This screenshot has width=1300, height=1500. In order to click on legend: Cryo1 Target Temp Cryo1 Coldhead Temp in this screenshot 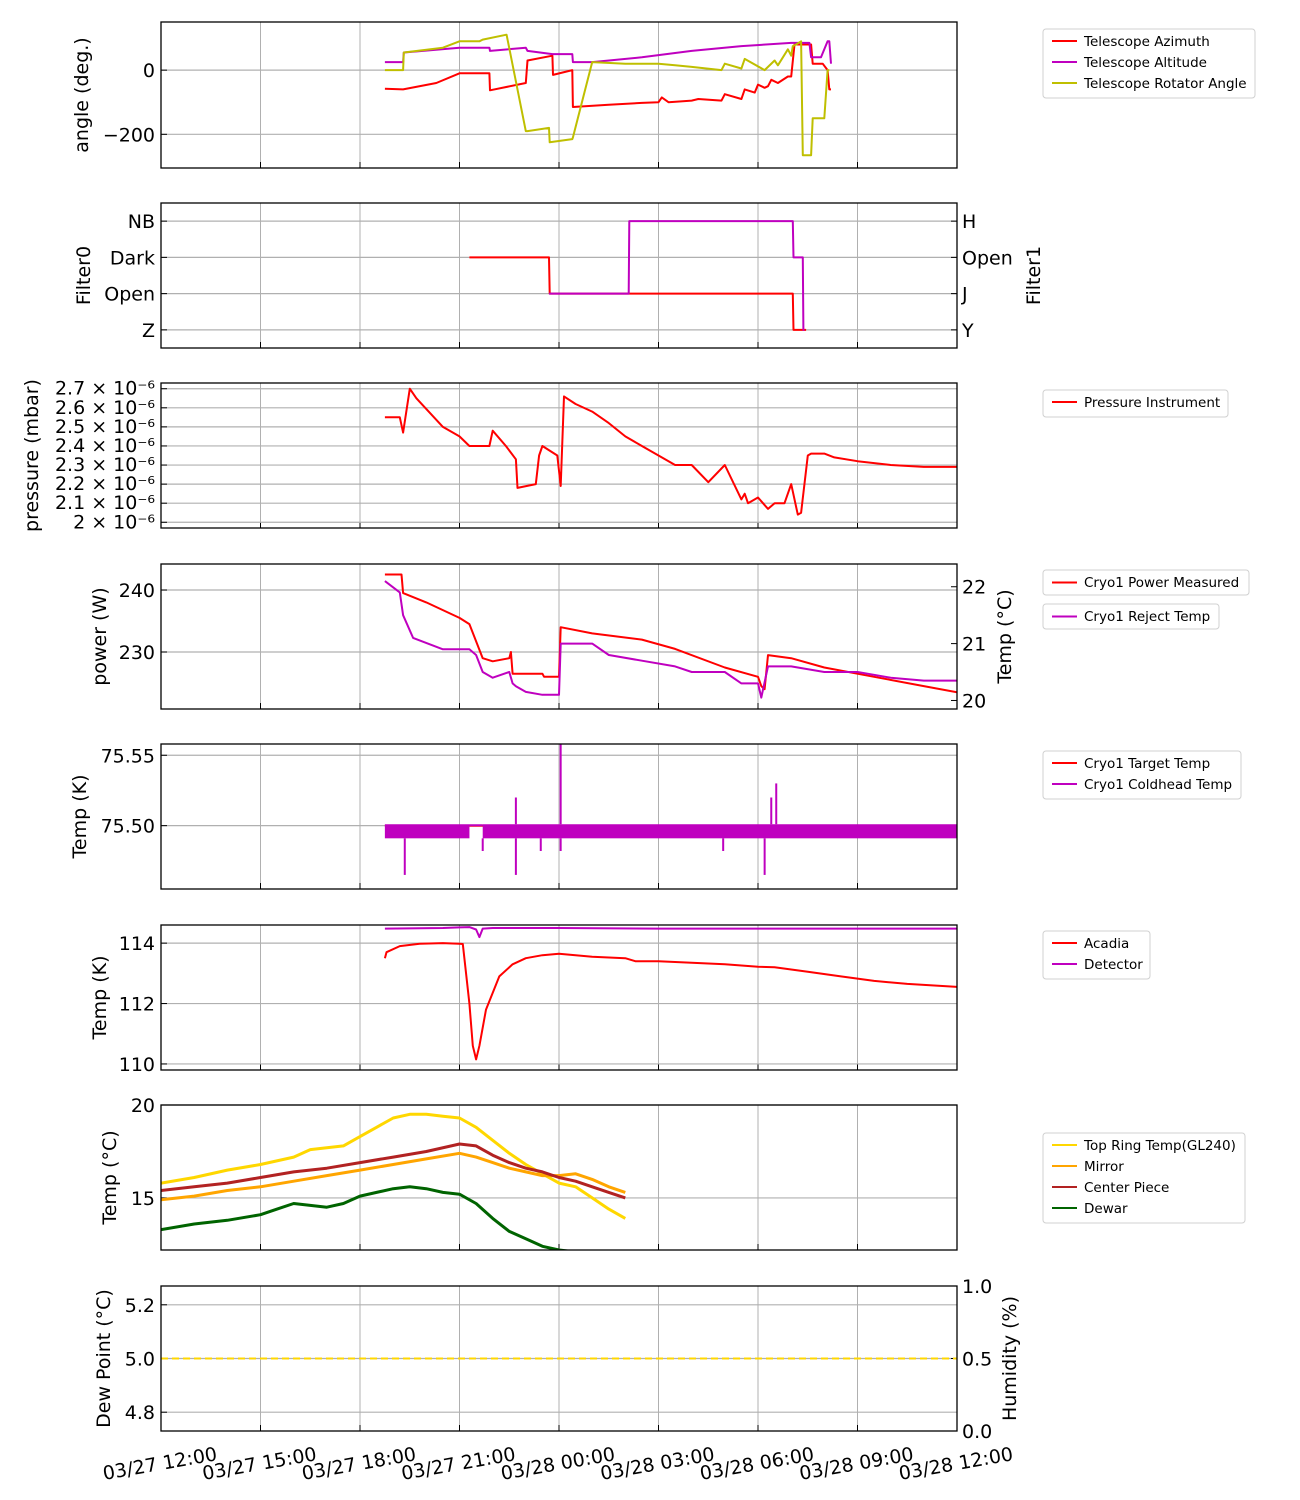, I will do `click(1142, 775)`.